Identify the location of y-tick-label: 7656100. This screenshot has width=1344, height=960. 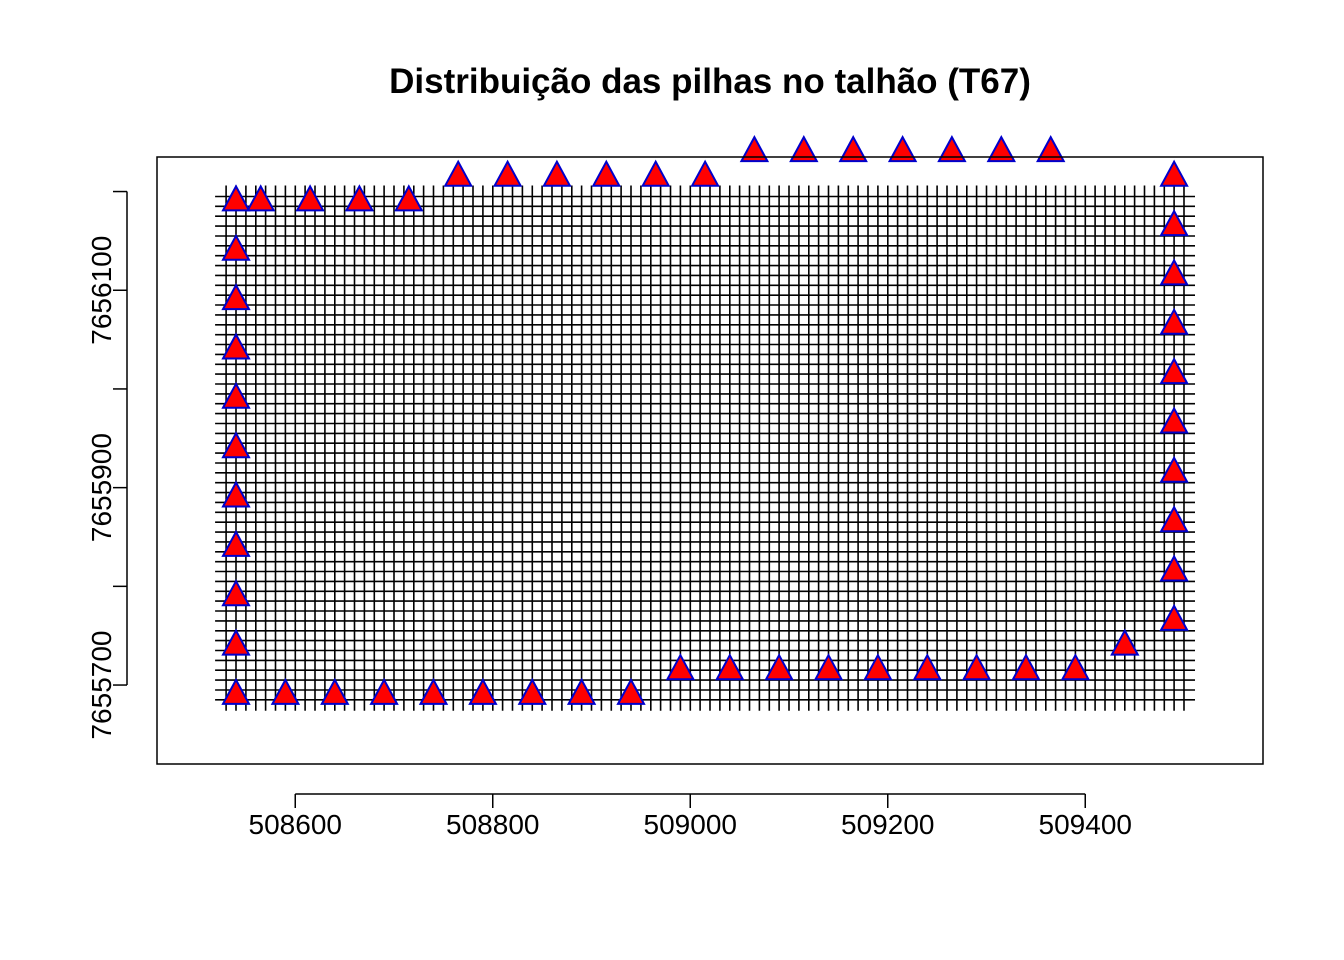
(101, 290).